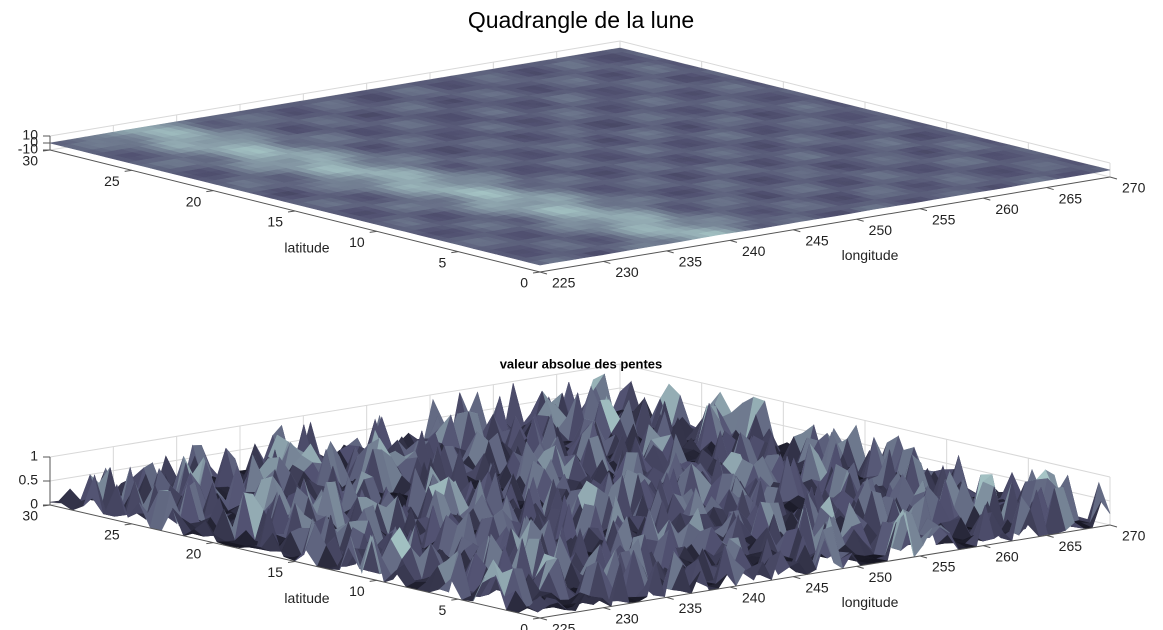 The width and height of the screenshot is (1163, 630). Describe the element at coordinates (112, 181) in the screenshot. I see `y-tick-label: 25` at that location.